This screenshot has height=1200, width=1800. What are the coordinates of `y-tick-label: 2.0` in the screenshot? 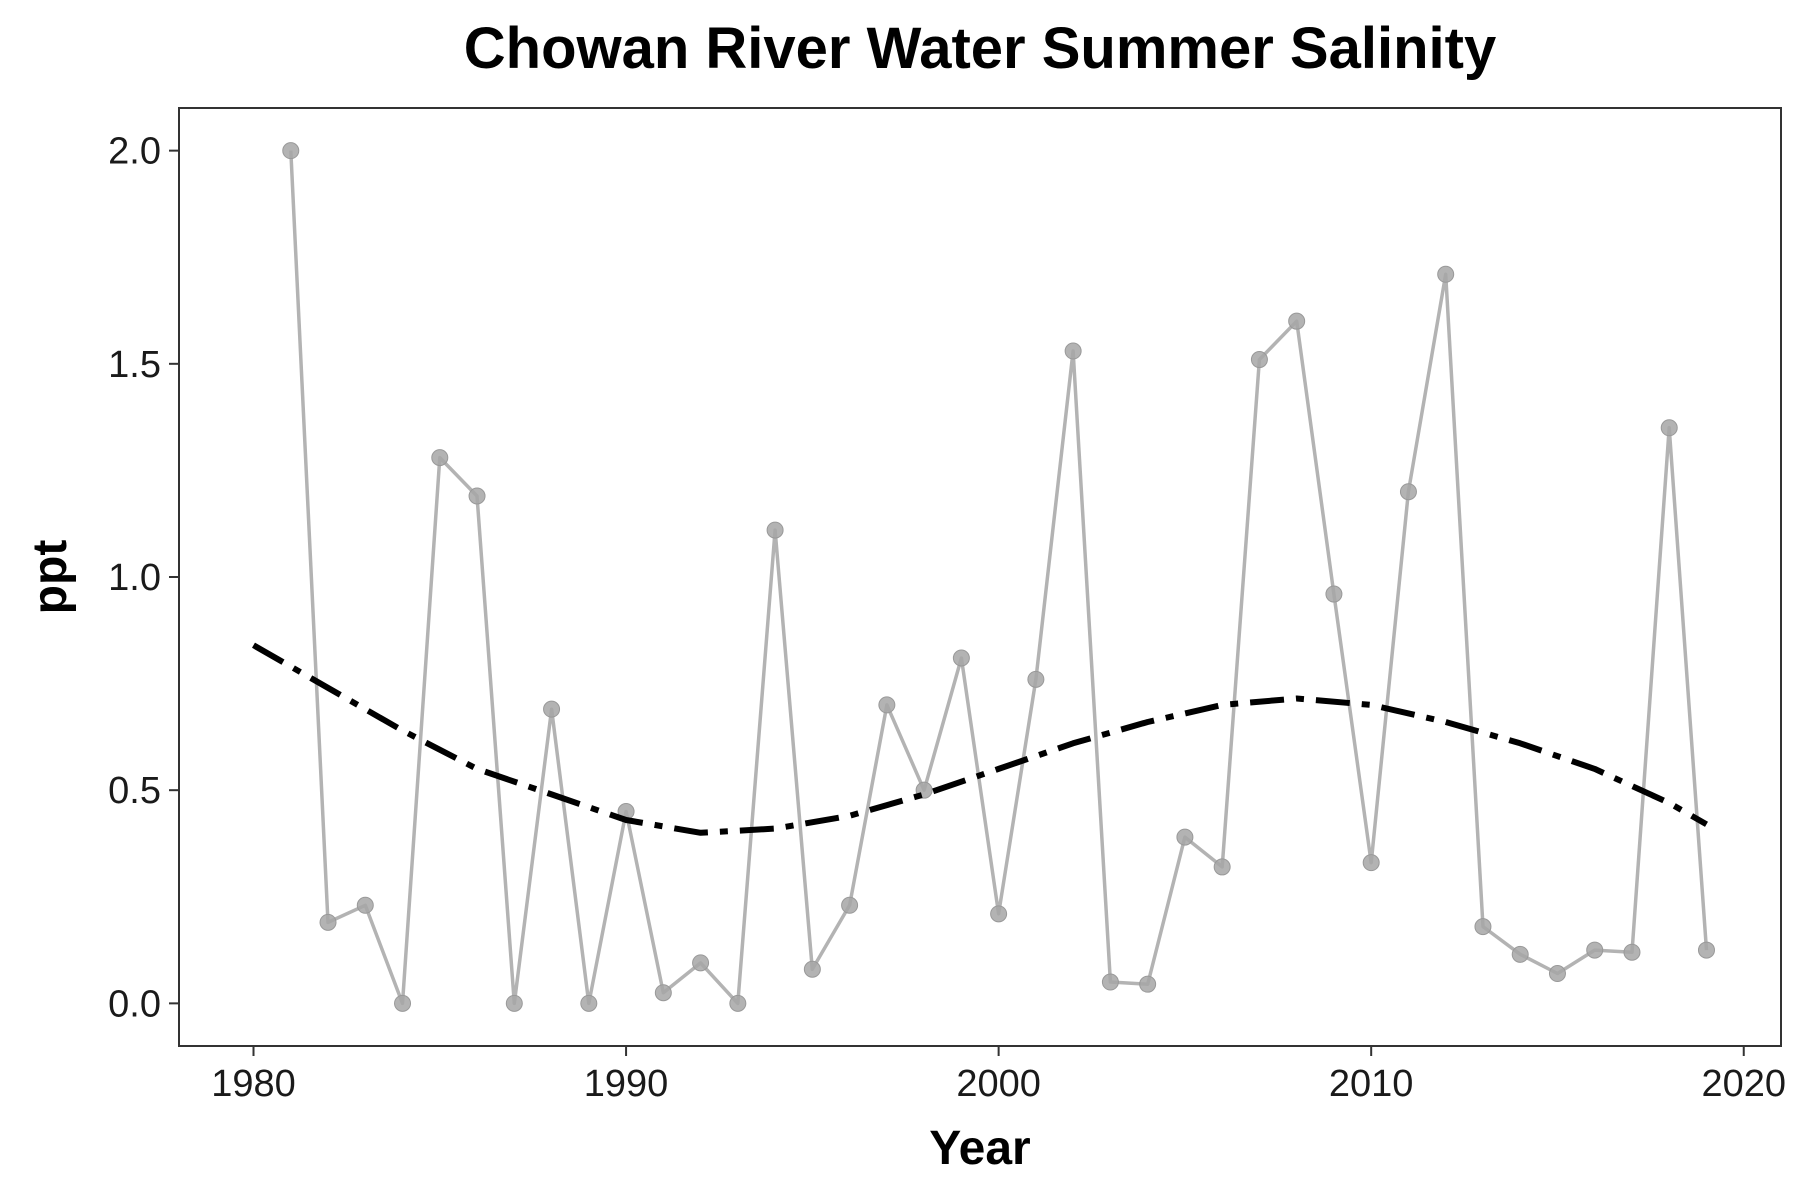 It's located at (134, 152).